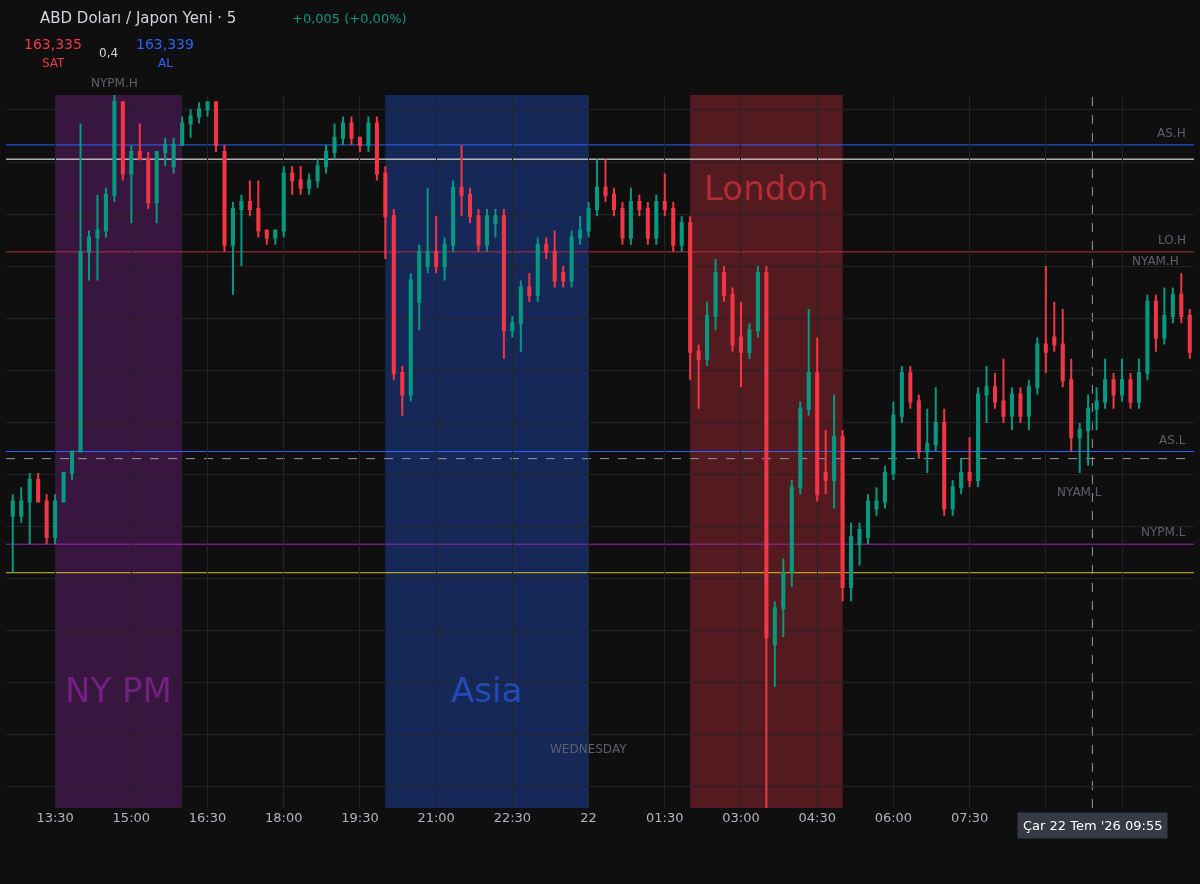  What do you see at coordinates (131, 817) in the screenshot?
I see `x-tick-label: 15:00` at bounding box center [131, 817].